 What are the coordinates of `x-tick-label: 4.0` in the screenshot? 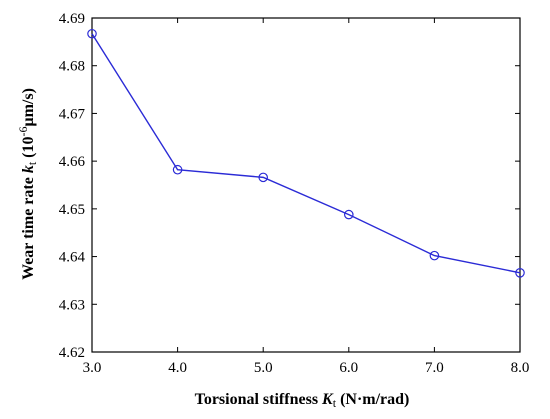 It's located at (177, 368).